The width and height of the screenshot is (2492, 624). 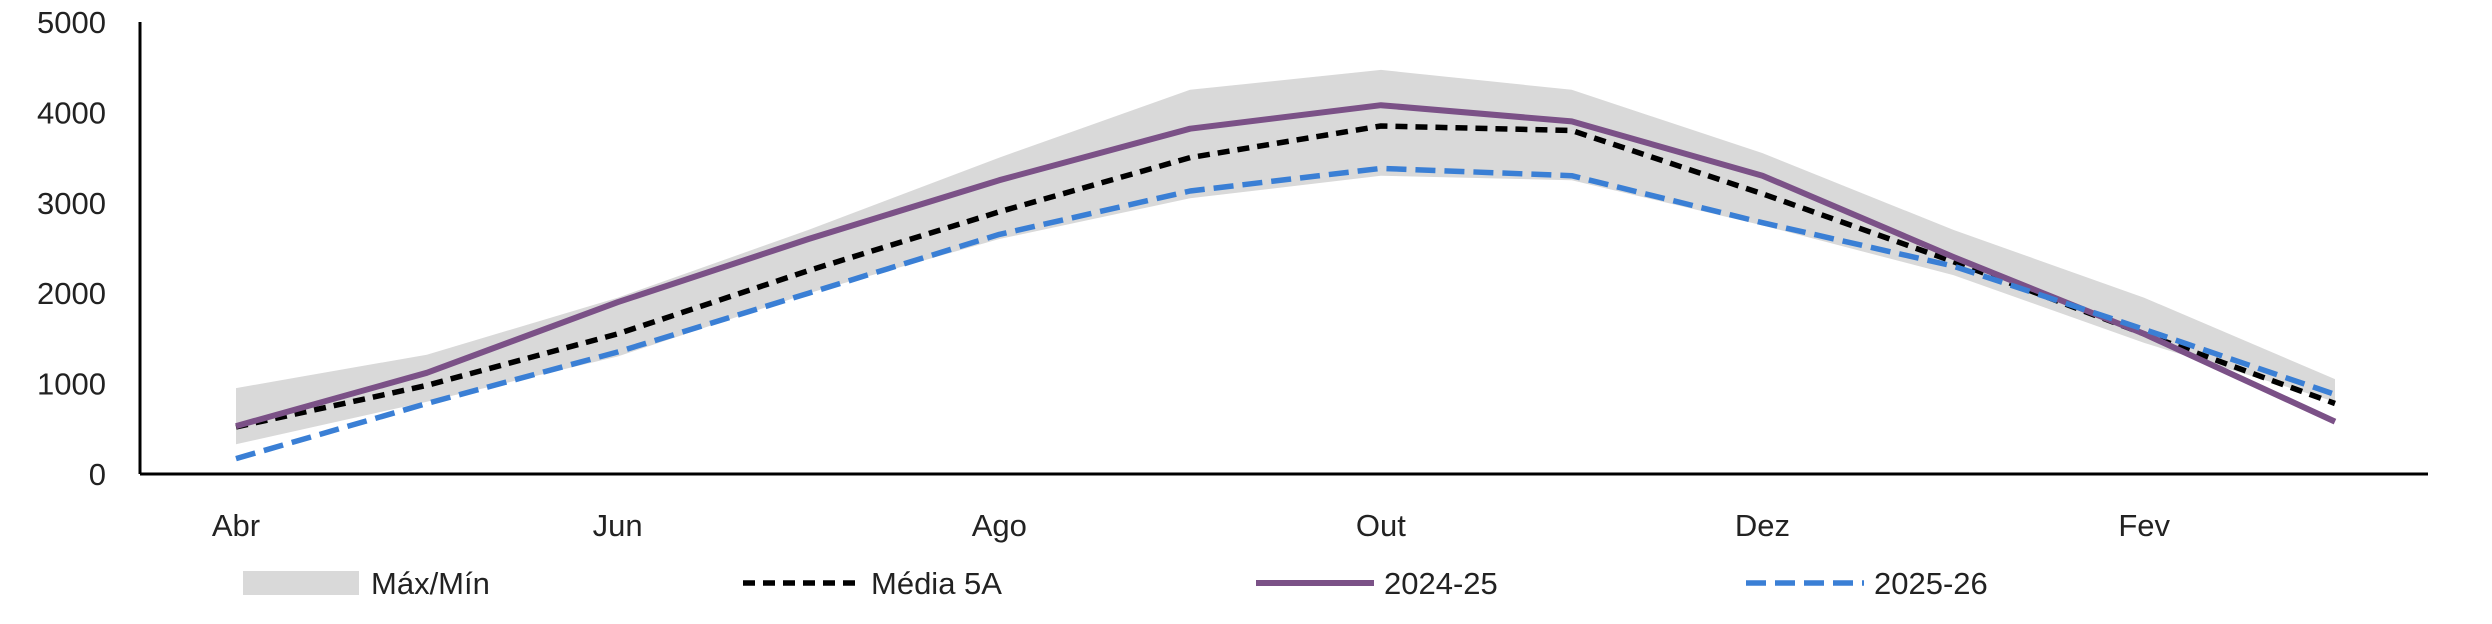 What do you see at coordinates (1762, 525) in the screenshot?
I see `x-tick-label-dez: Dez` at bounding box center [1762, 525].